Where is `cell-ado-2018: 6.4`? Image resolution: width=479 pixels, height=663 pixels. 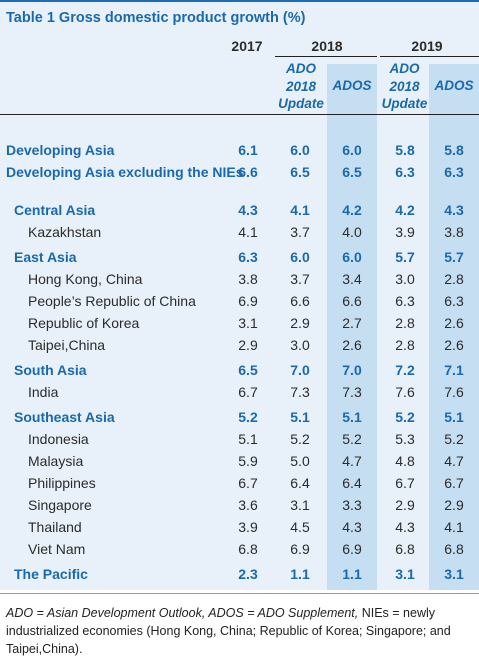 cell-ado-2018: 6.4 is located at coordinates (300, 483).